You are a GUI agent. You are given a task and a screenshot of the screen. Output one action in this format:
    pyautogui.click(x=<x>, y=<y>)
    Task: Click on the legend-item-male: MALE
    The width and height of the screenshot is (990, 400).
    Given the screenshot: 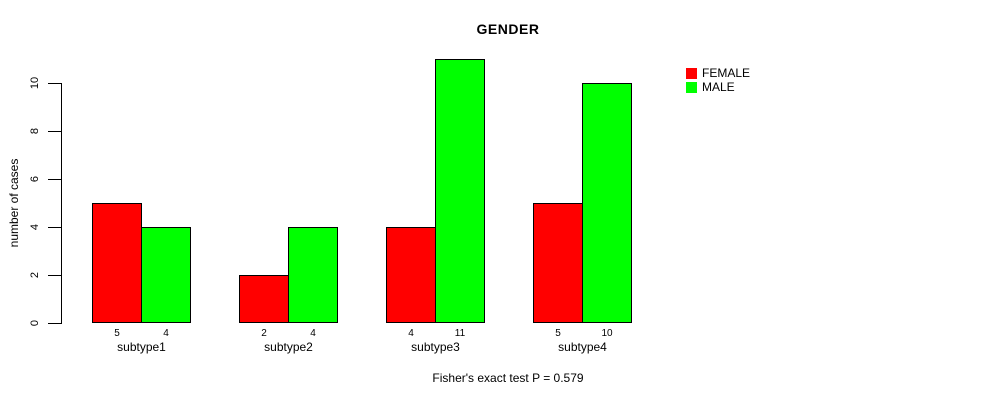 What is the action you would take?
    pyautogui.click(x=718, y=87)
    